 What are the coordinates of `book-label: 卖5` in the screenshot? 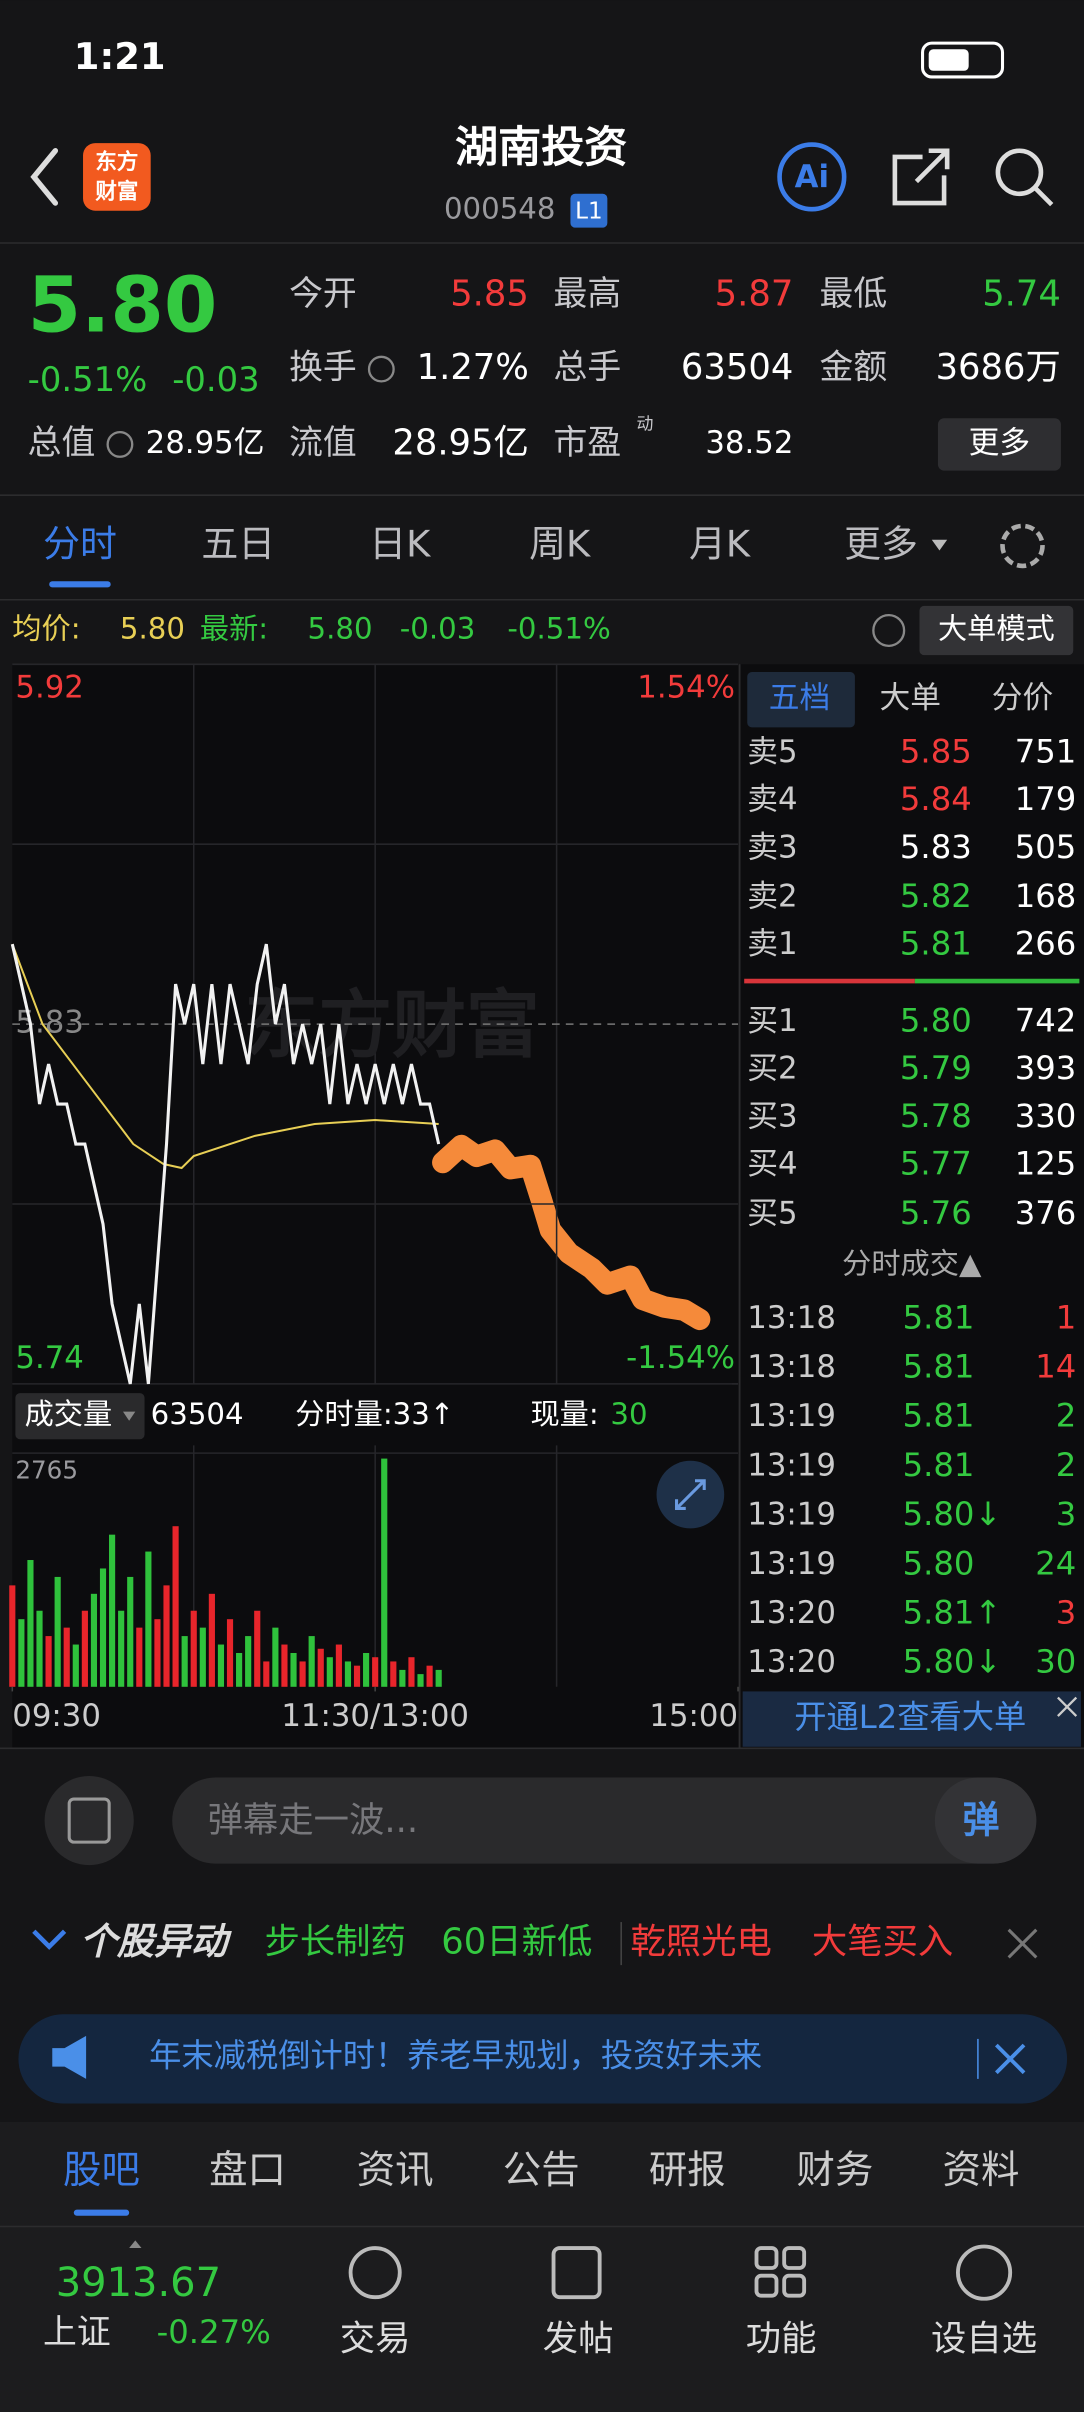 It's located at (772, 752).